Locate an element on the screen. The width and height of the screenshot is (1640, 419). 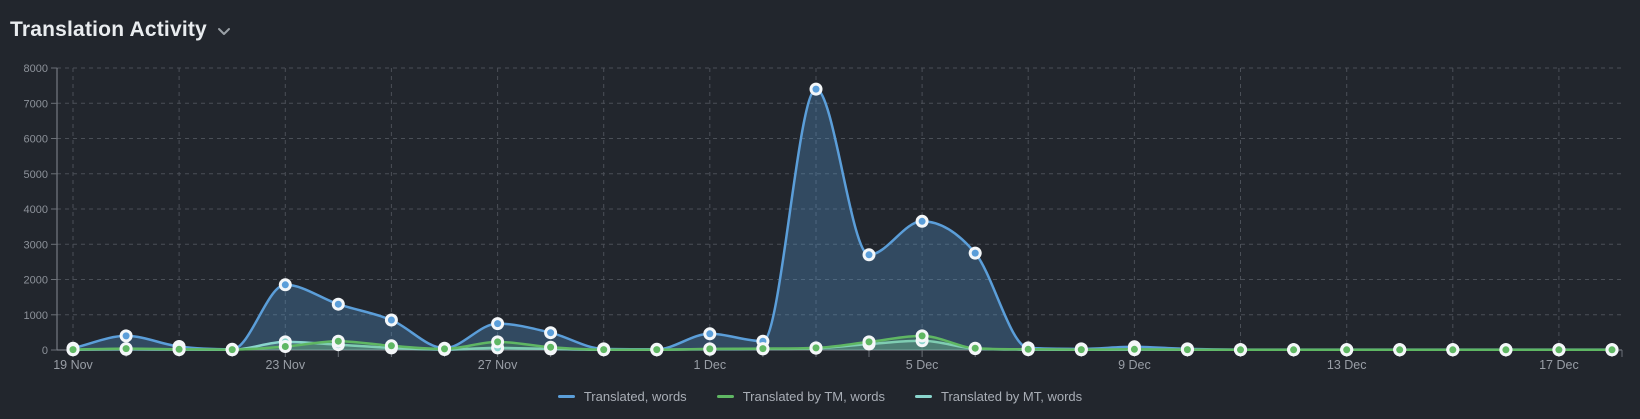
chart-title-dropdown: Translation Activity is located at coordinates (120, 30).